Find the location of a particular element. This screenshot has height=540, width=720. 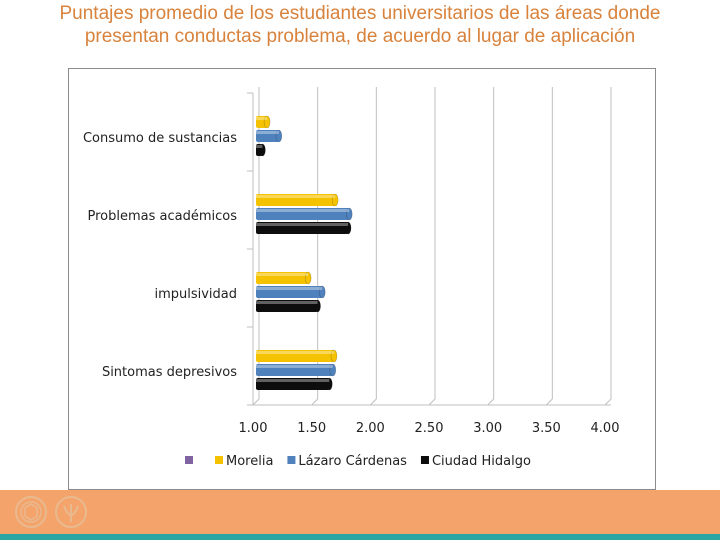

x-tick-label: 3.00 is located at coordinates (487, 428).